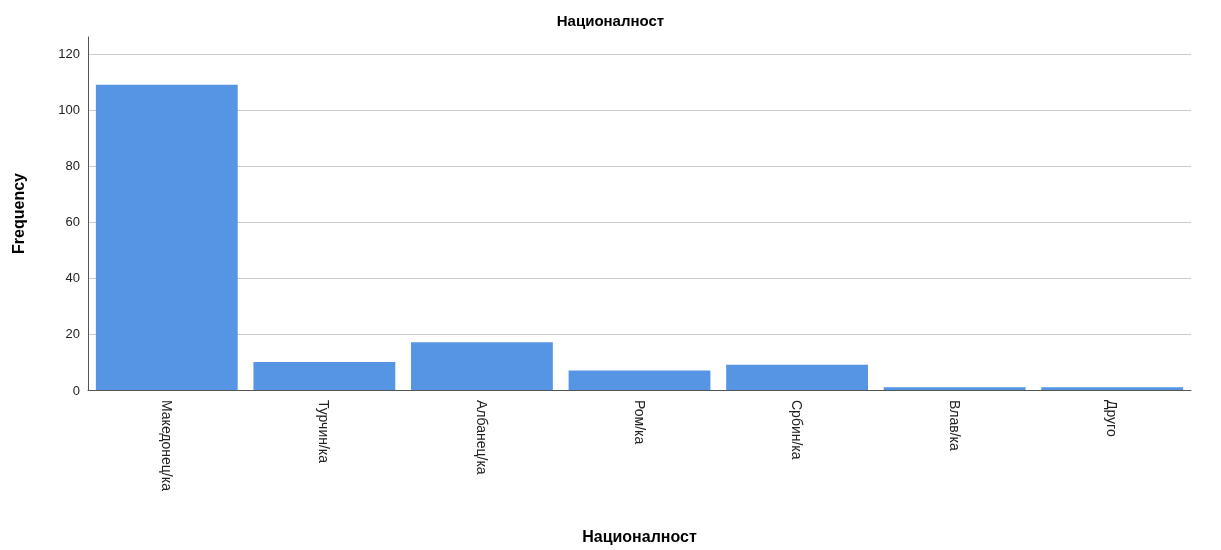 Image resolution: width=1221 pixels, height=550 pixels. What do you see at coordinates (166, 446) in the screenshot?
I see `x-tick-label: Македонец/ка` at bounding box center [166, 446].